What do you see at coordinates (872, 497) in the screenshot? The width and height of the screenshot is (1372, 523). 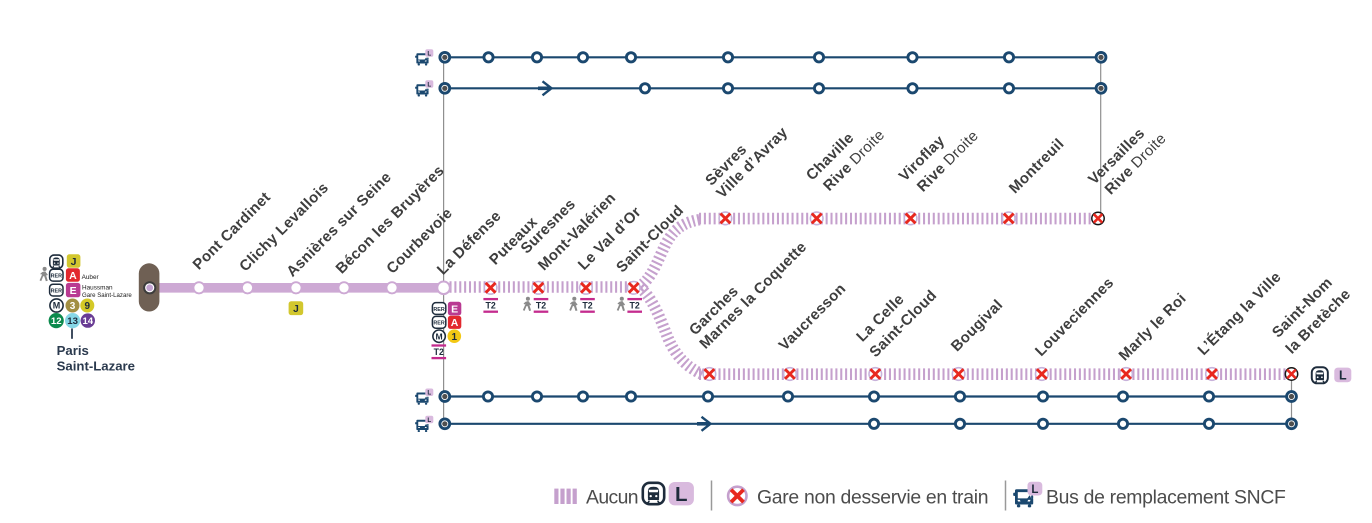 I see `svg-text: Gare non desservie en train` at bounding box center [872, 497].